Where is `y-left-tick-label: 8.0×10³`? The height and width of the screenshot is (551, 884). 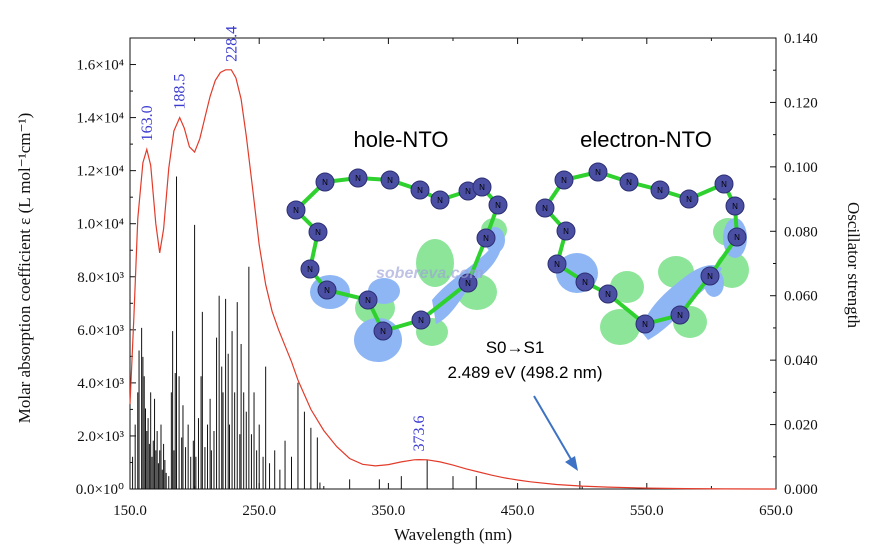 y-left-tick-label: 8.0×10³ is located at coordinates (100, 278).